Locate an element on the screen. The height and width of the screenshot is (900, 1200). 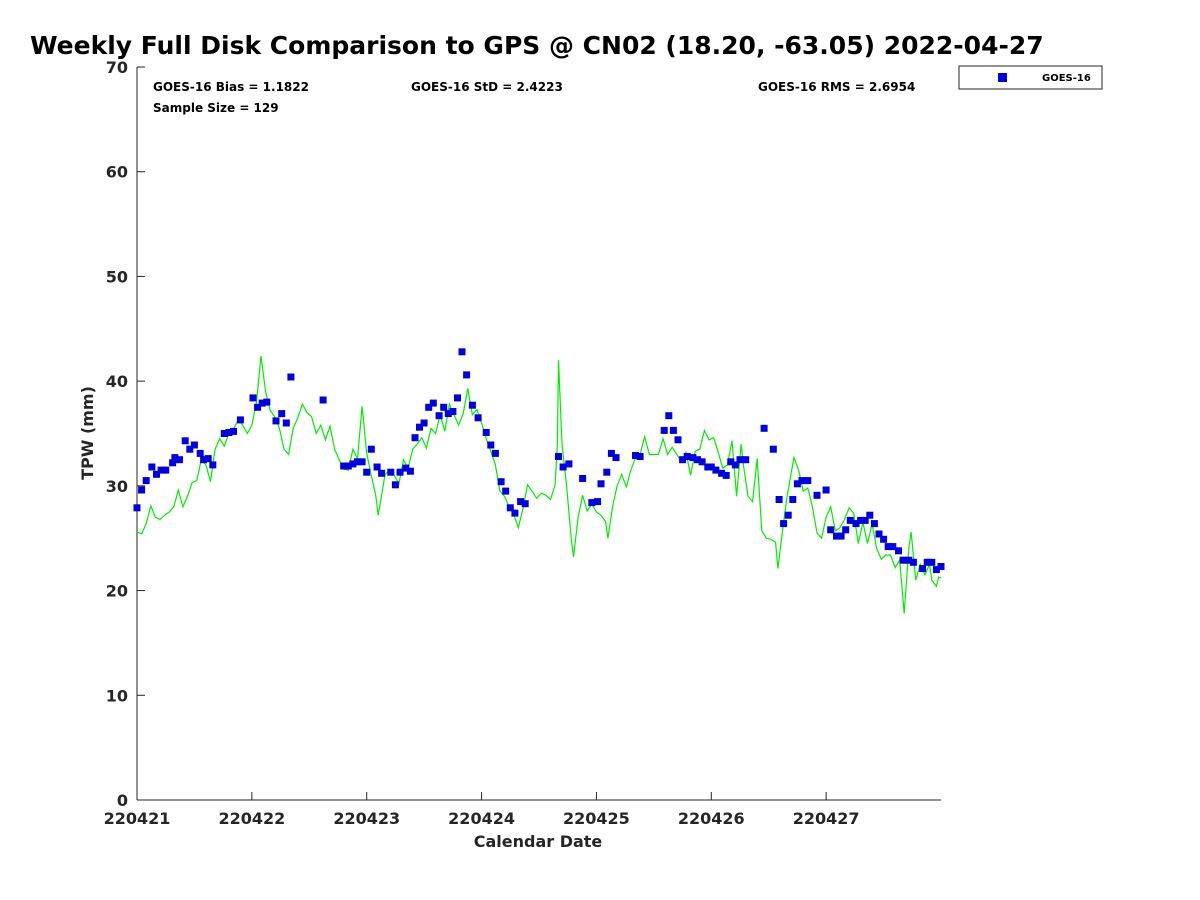
x-tick-label: 220425 is located at coordinates (596, 818).